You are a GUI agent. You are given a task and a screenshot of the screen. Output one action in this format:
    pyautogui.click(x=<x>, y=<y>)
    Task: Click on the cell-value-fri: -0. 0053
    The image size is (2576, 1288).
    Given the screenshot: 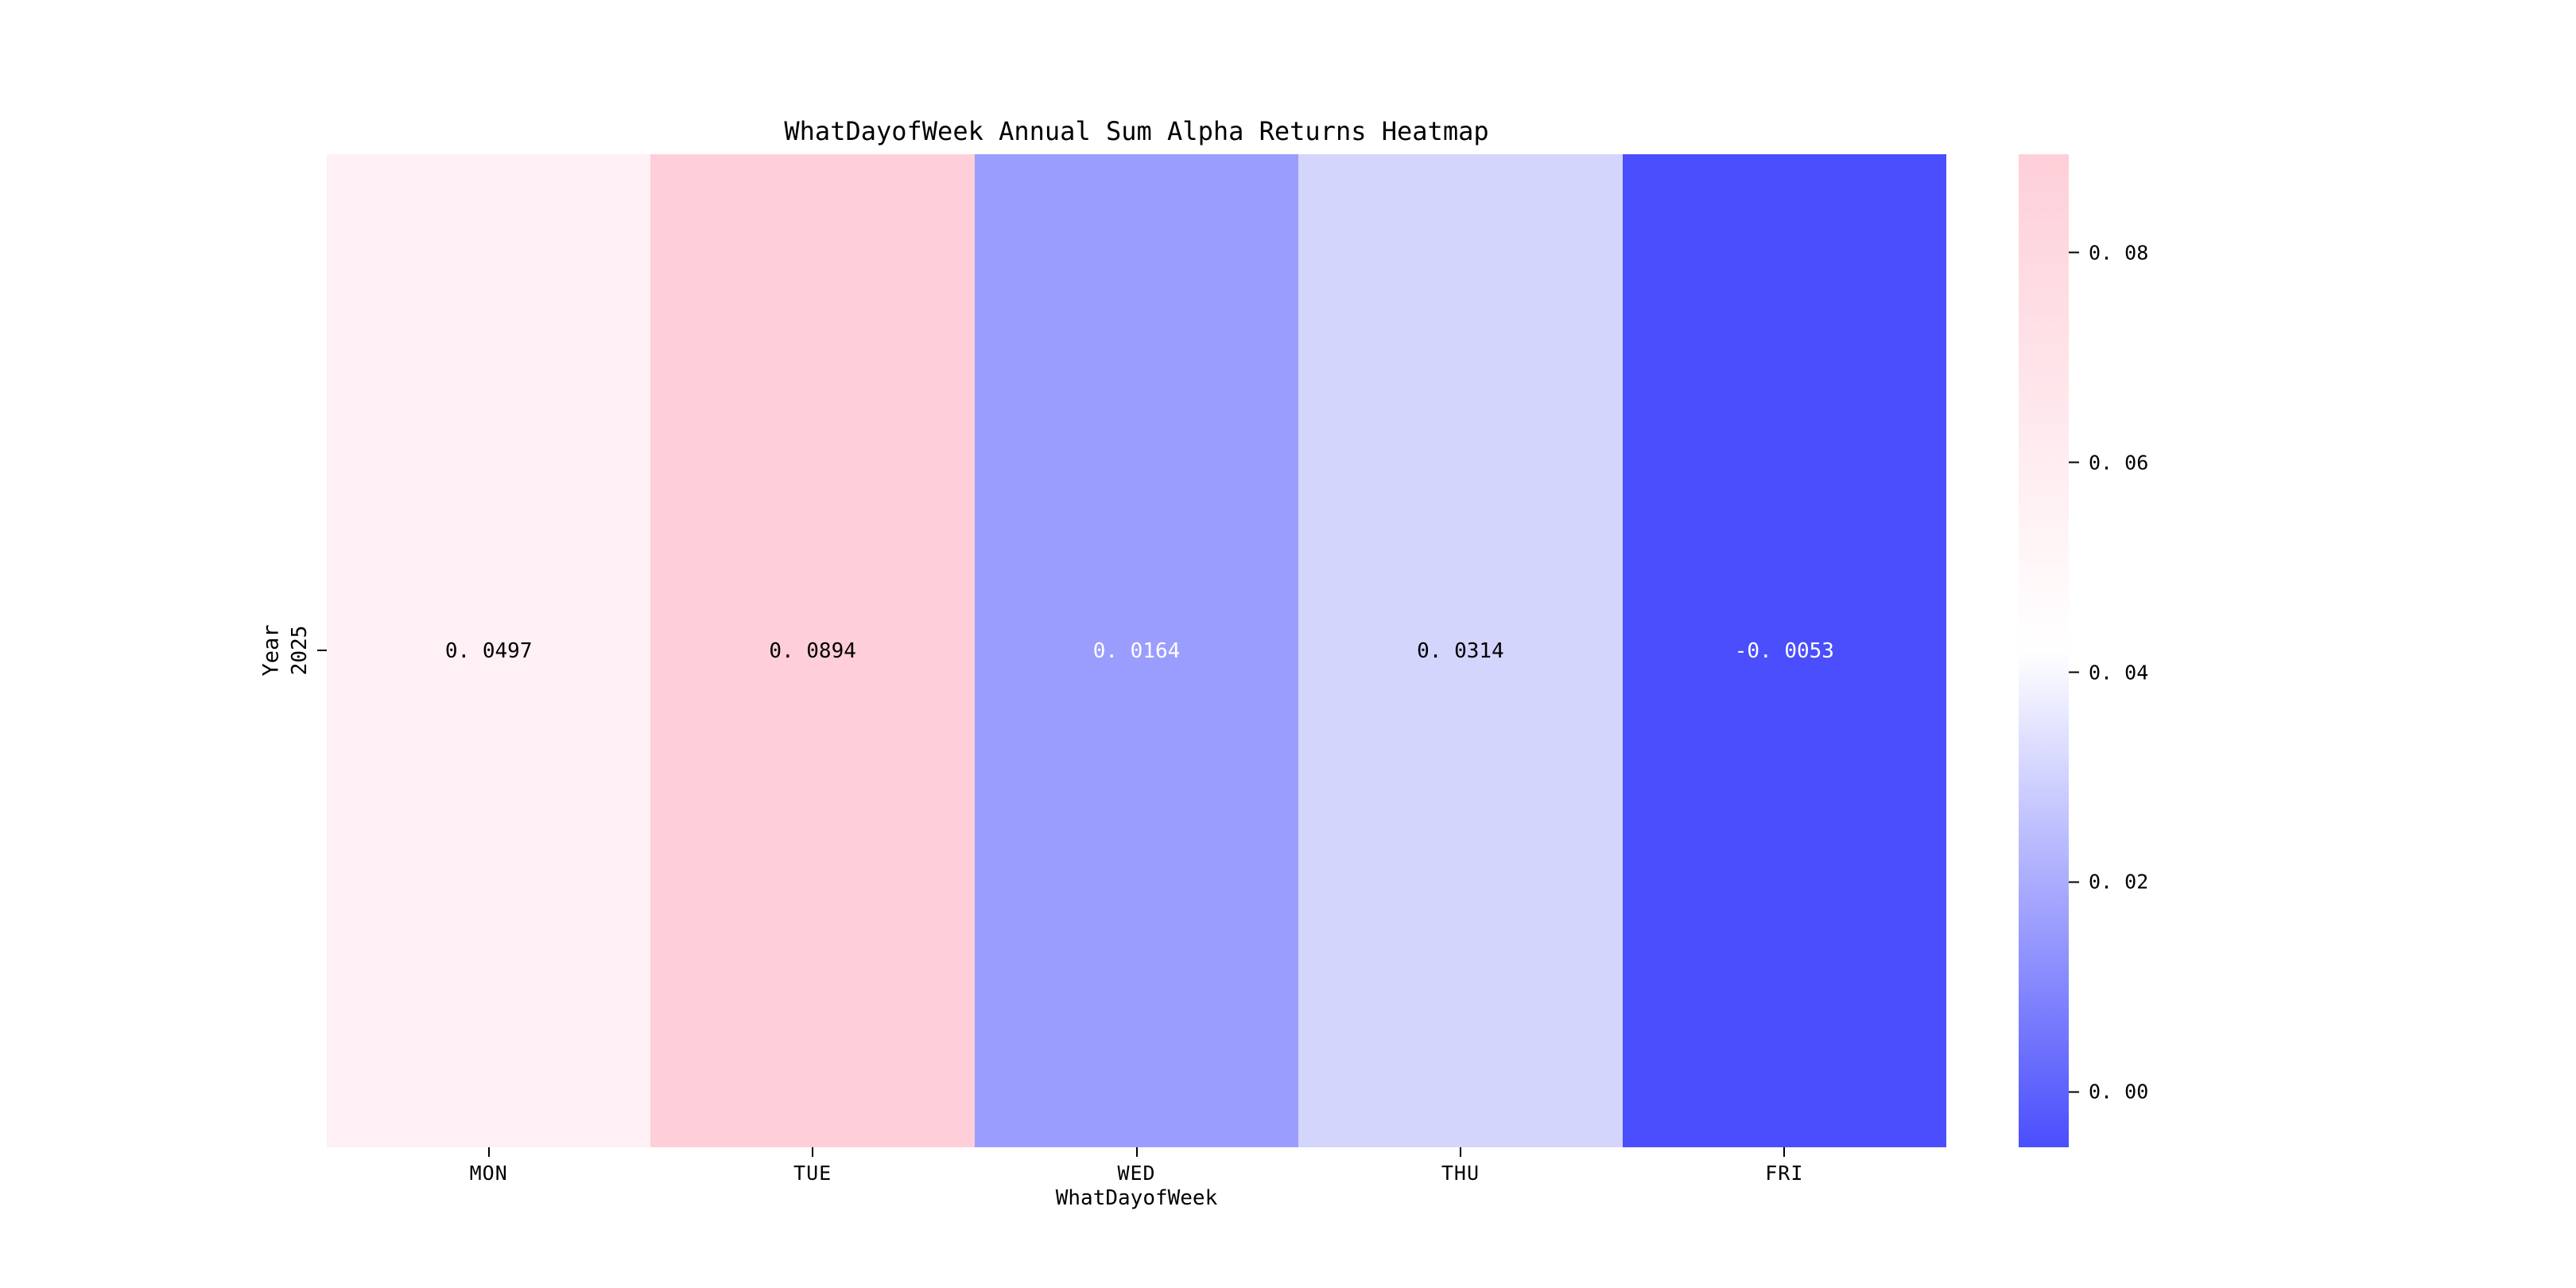 What is the action you would take?
    pyautogui.click(x=1784, y=650)
    